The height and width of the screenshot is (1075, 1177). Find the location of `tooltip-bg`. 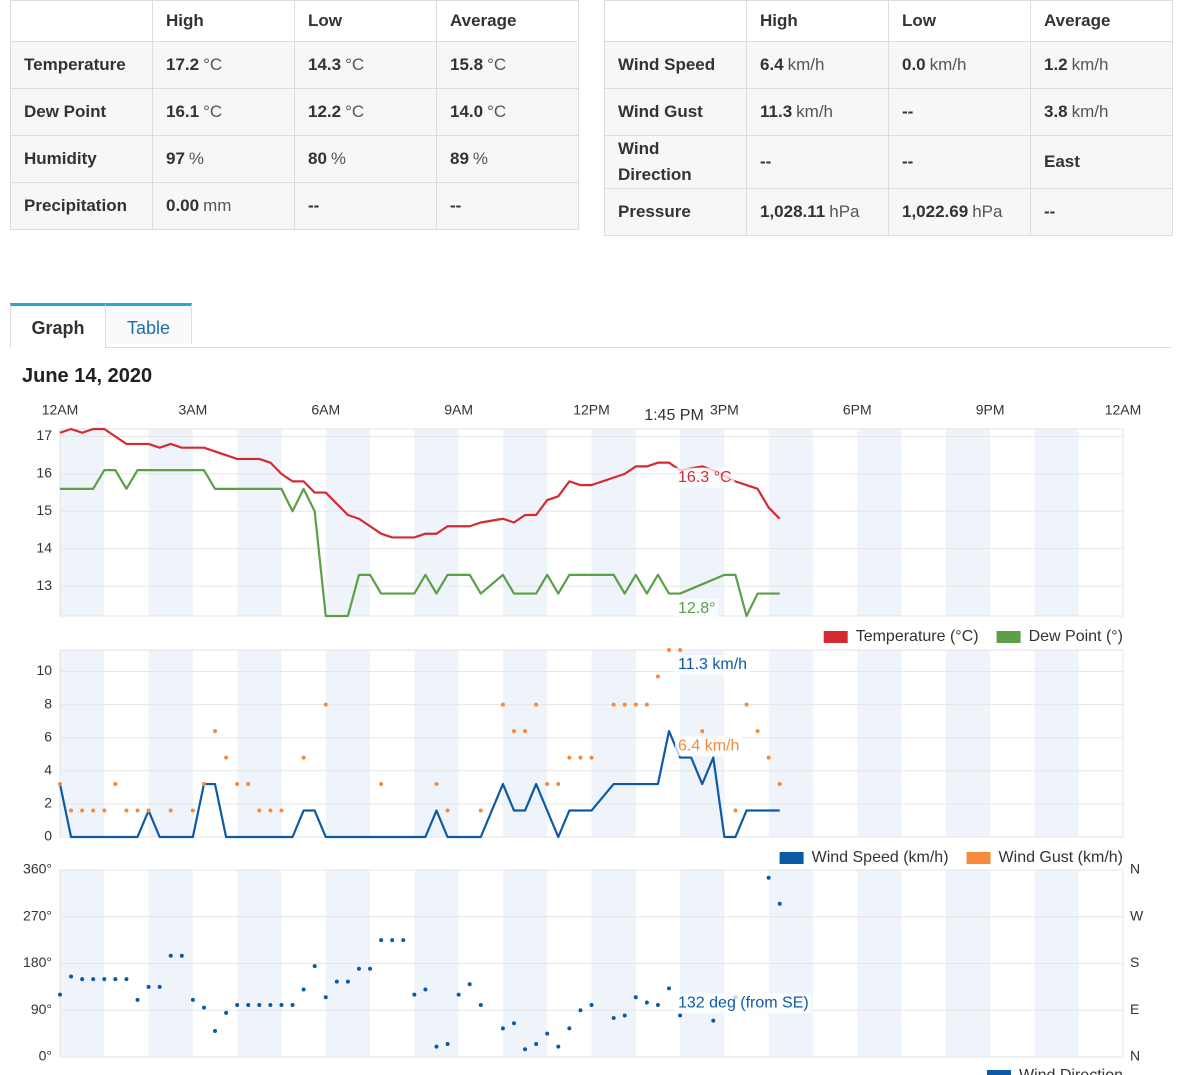

tooltip-bg is located at coordinates (743, 1003).